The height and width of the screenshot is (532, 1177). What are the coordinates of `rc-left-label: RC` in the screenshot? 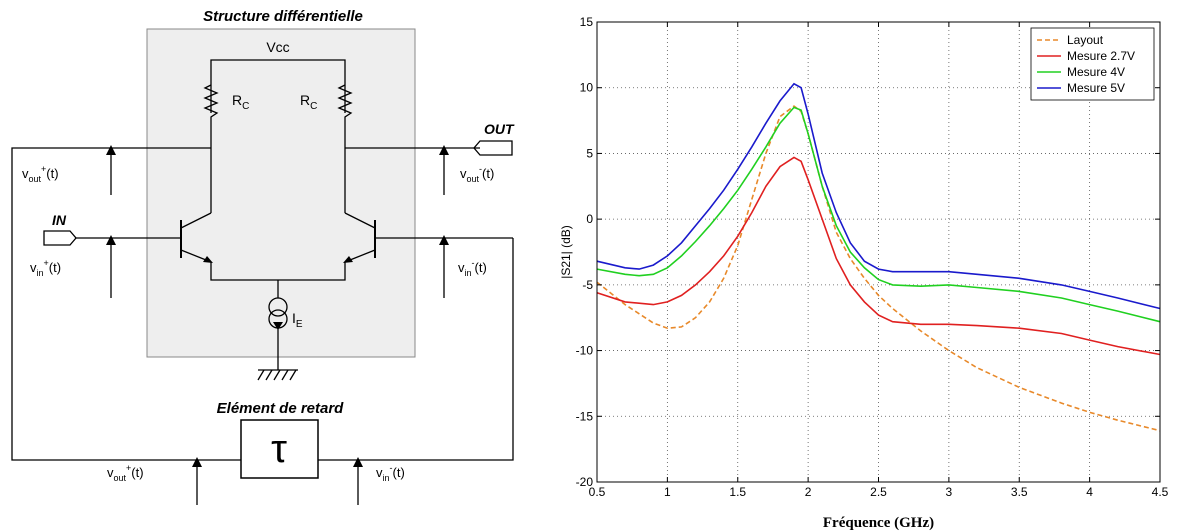 It's located at (240, 102).